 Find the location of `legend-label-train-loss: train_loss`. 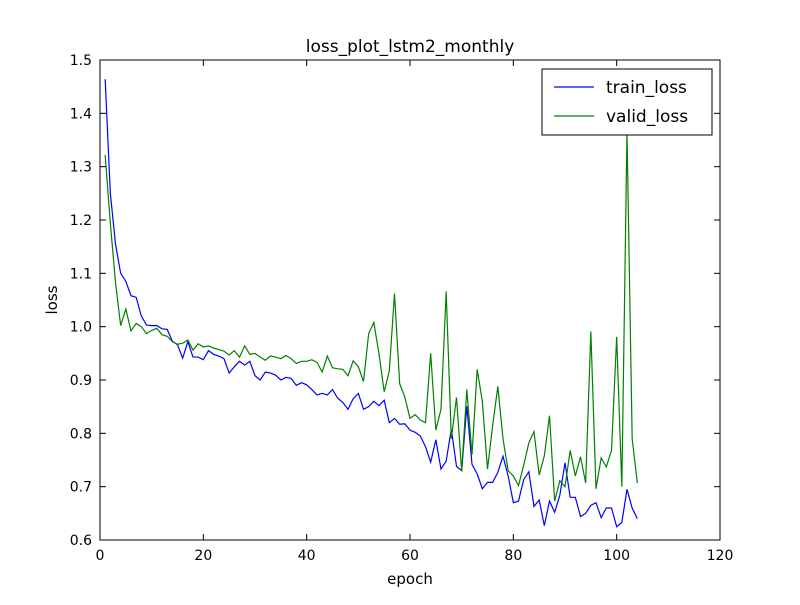

legend-label-train-loss: train_loss is located at coordinates (646, 88).